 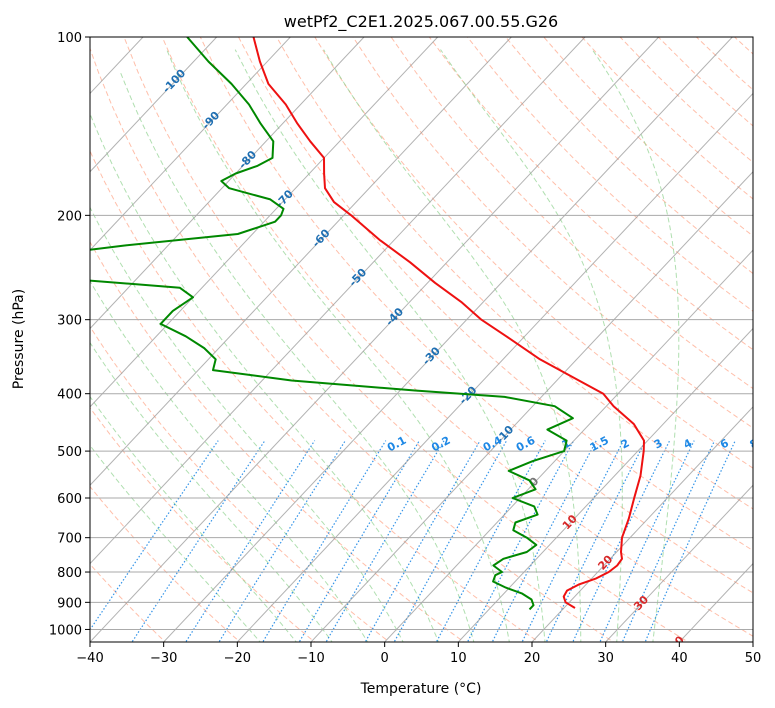 What do you see at coordinates (418, 654) in the screenshot?
I see `x-axis: −40 −30 −20 −10 0 10 20 30 40 50` at bounding box center [418, 654].